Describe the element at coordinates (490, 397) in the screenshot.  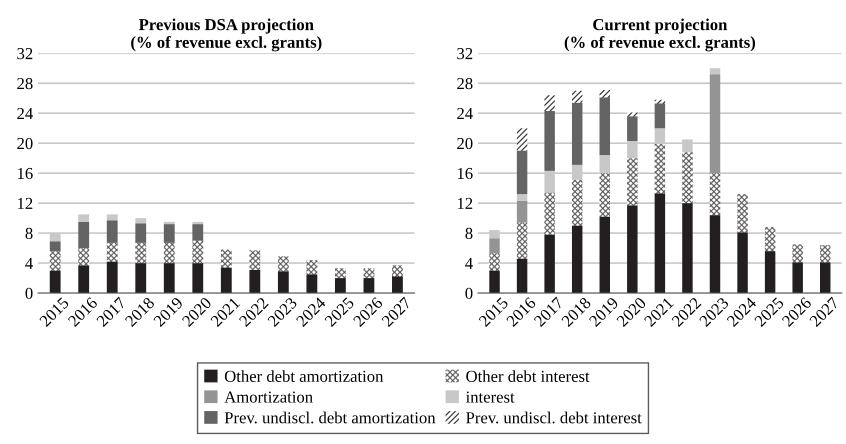
I see `legend-label: interest` at that location.